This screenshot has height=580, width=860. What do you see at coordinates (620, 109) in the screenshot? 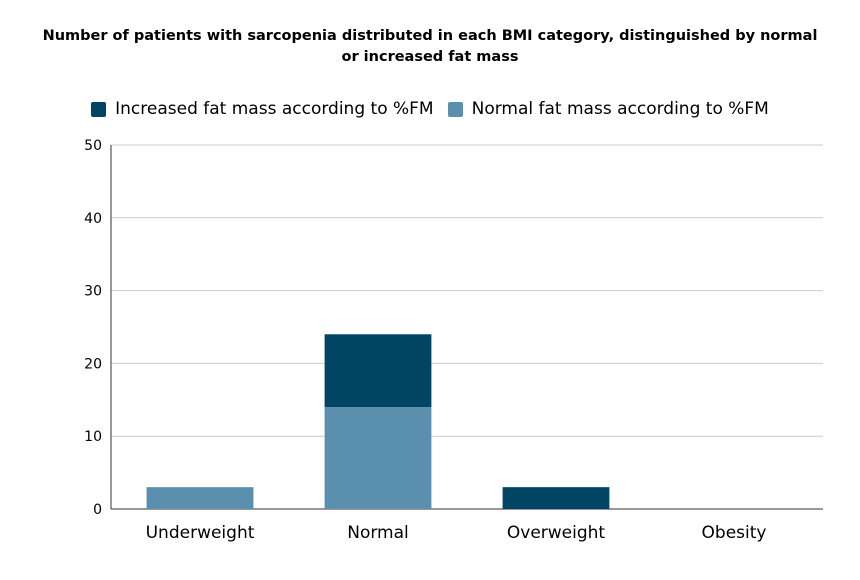
I see `legend-label-normal: Normal fat mass according to %FM` at bounding box center [620, 109].